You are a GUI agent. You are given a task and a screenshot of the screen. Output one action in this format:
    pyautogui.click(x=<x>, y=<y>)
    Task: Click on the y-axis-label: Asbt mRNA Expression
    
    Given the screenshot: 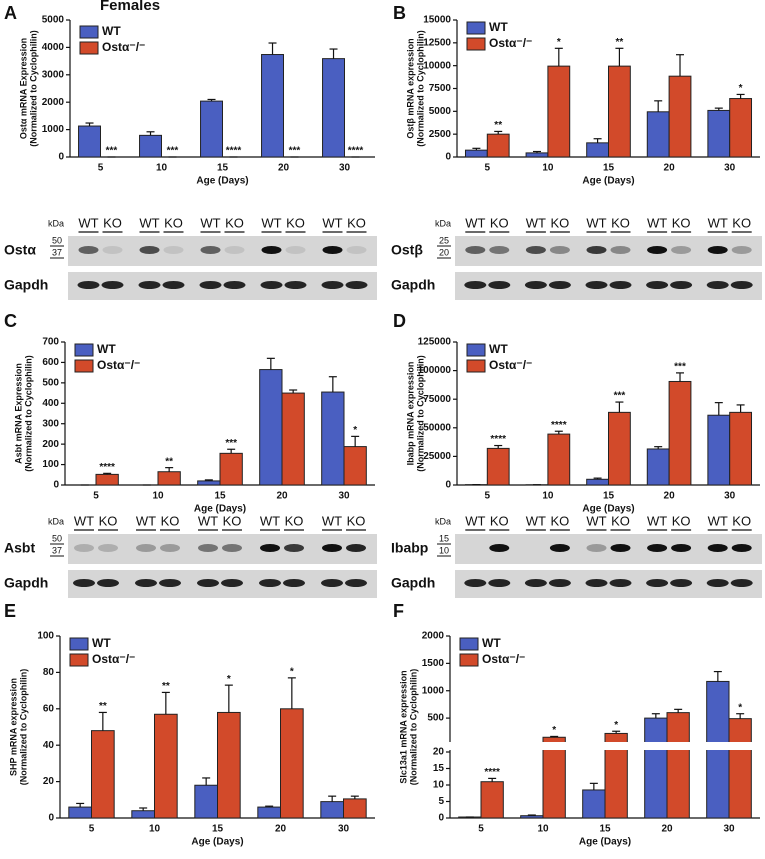 What is the action you would take?
    pyautogui.click(x=18, y=413)
    